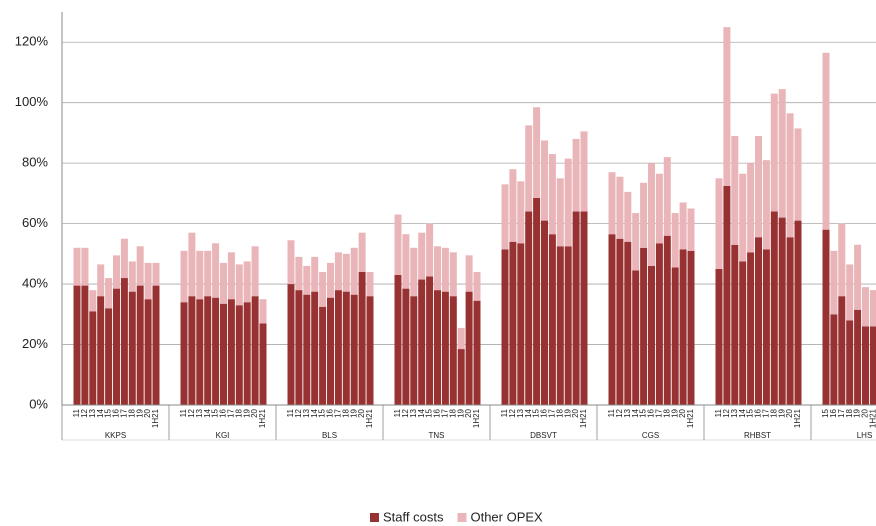 Image resolution: width=876 pixels, height=526 pixels. I want to click on x-tick-label: 14, so click(100, 412).